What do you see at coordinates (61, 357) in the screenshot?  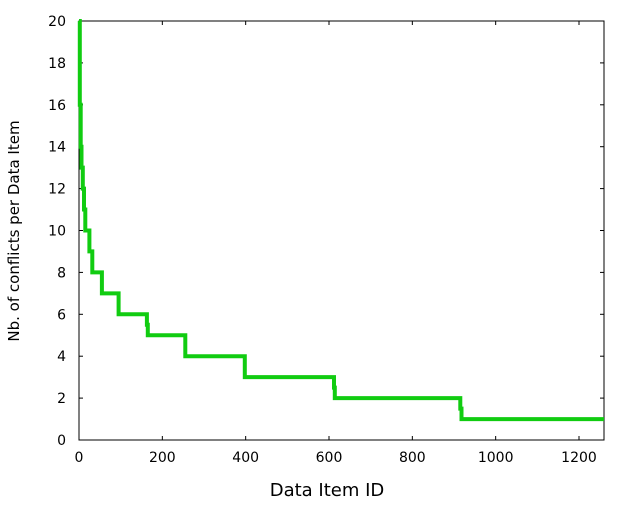 I see `y-tick-label: 4` at bounding box center [61, 357].